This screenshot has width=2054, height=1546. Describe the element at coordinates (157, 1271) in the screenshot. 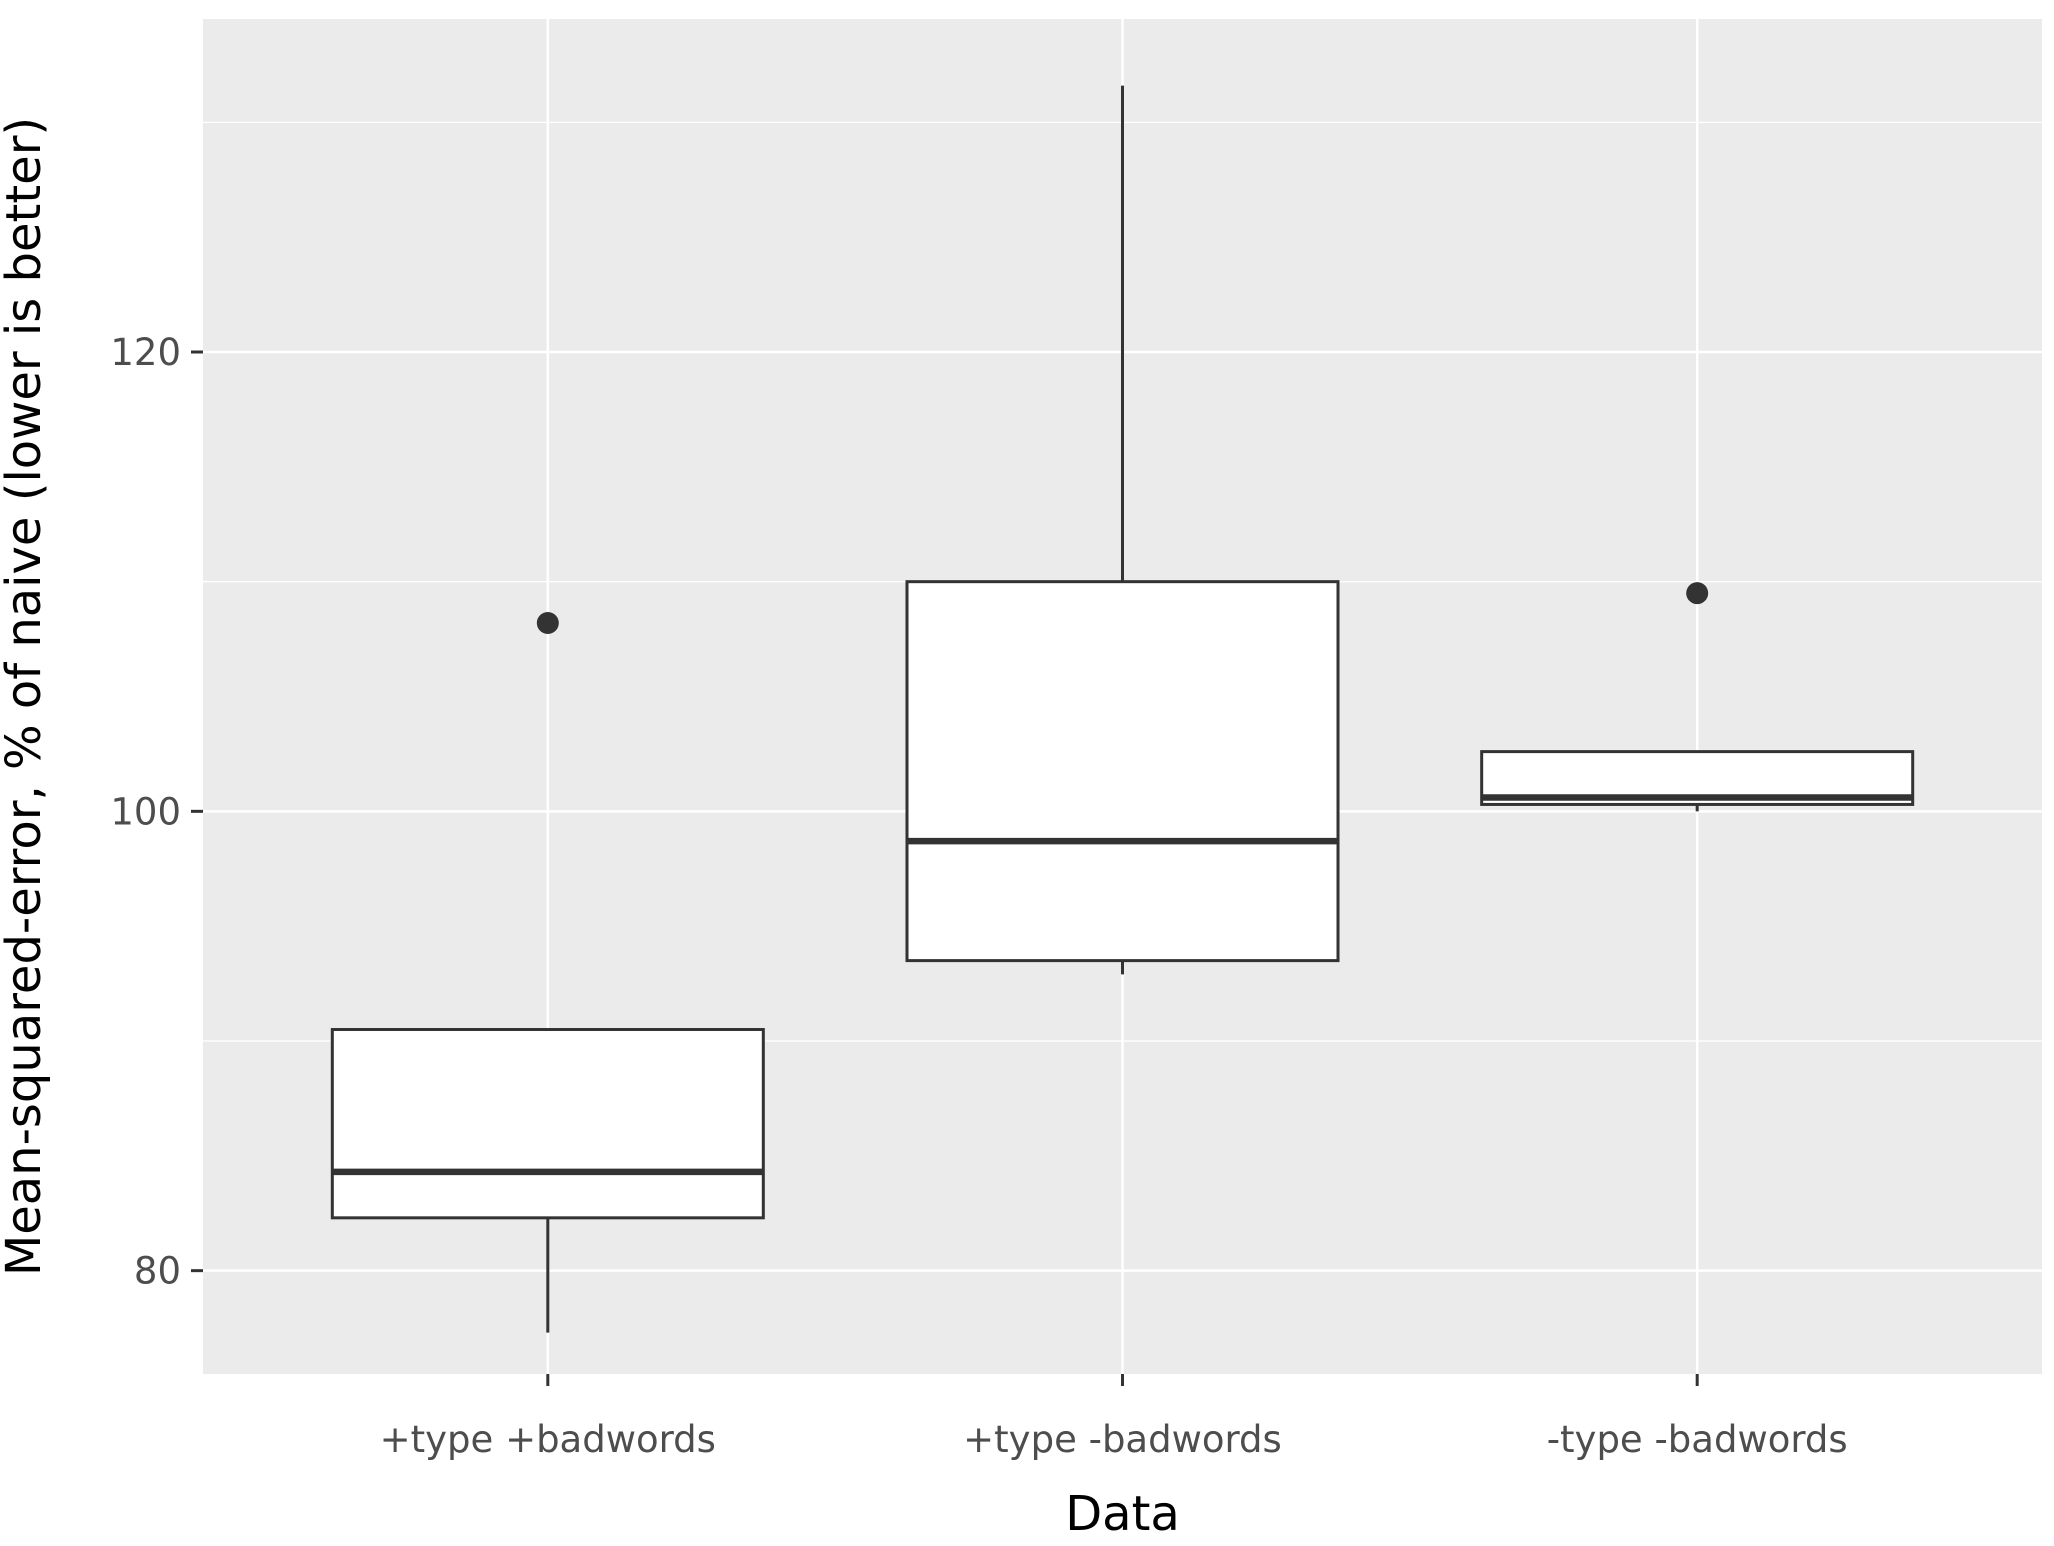

I see `y-tick-label: 80` at that location.